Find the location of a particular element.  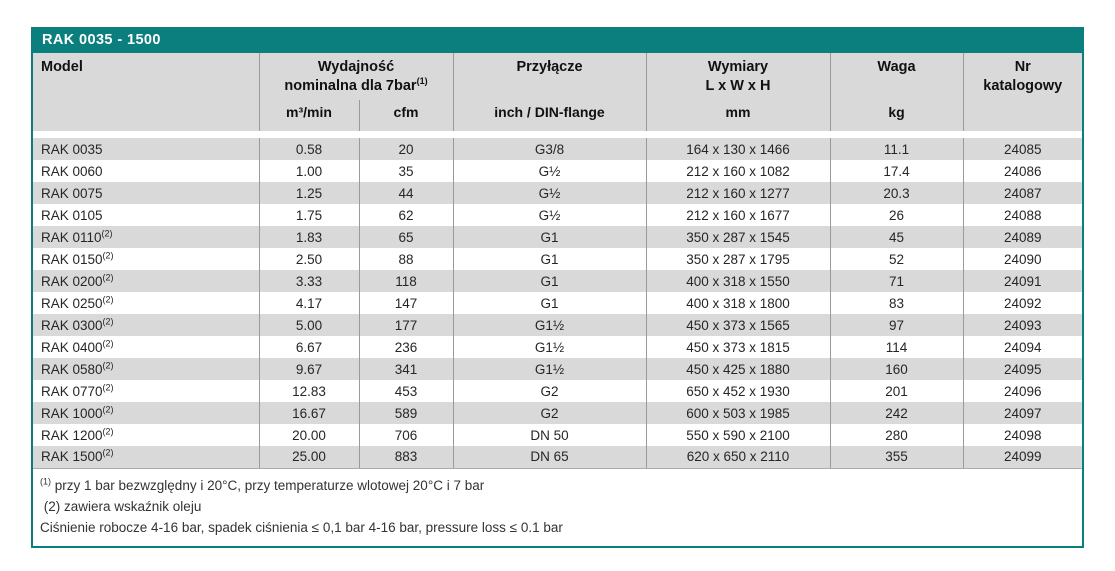

cell-dimensions: 164 x 130 x 1466 is located at coordinates (738, 149).